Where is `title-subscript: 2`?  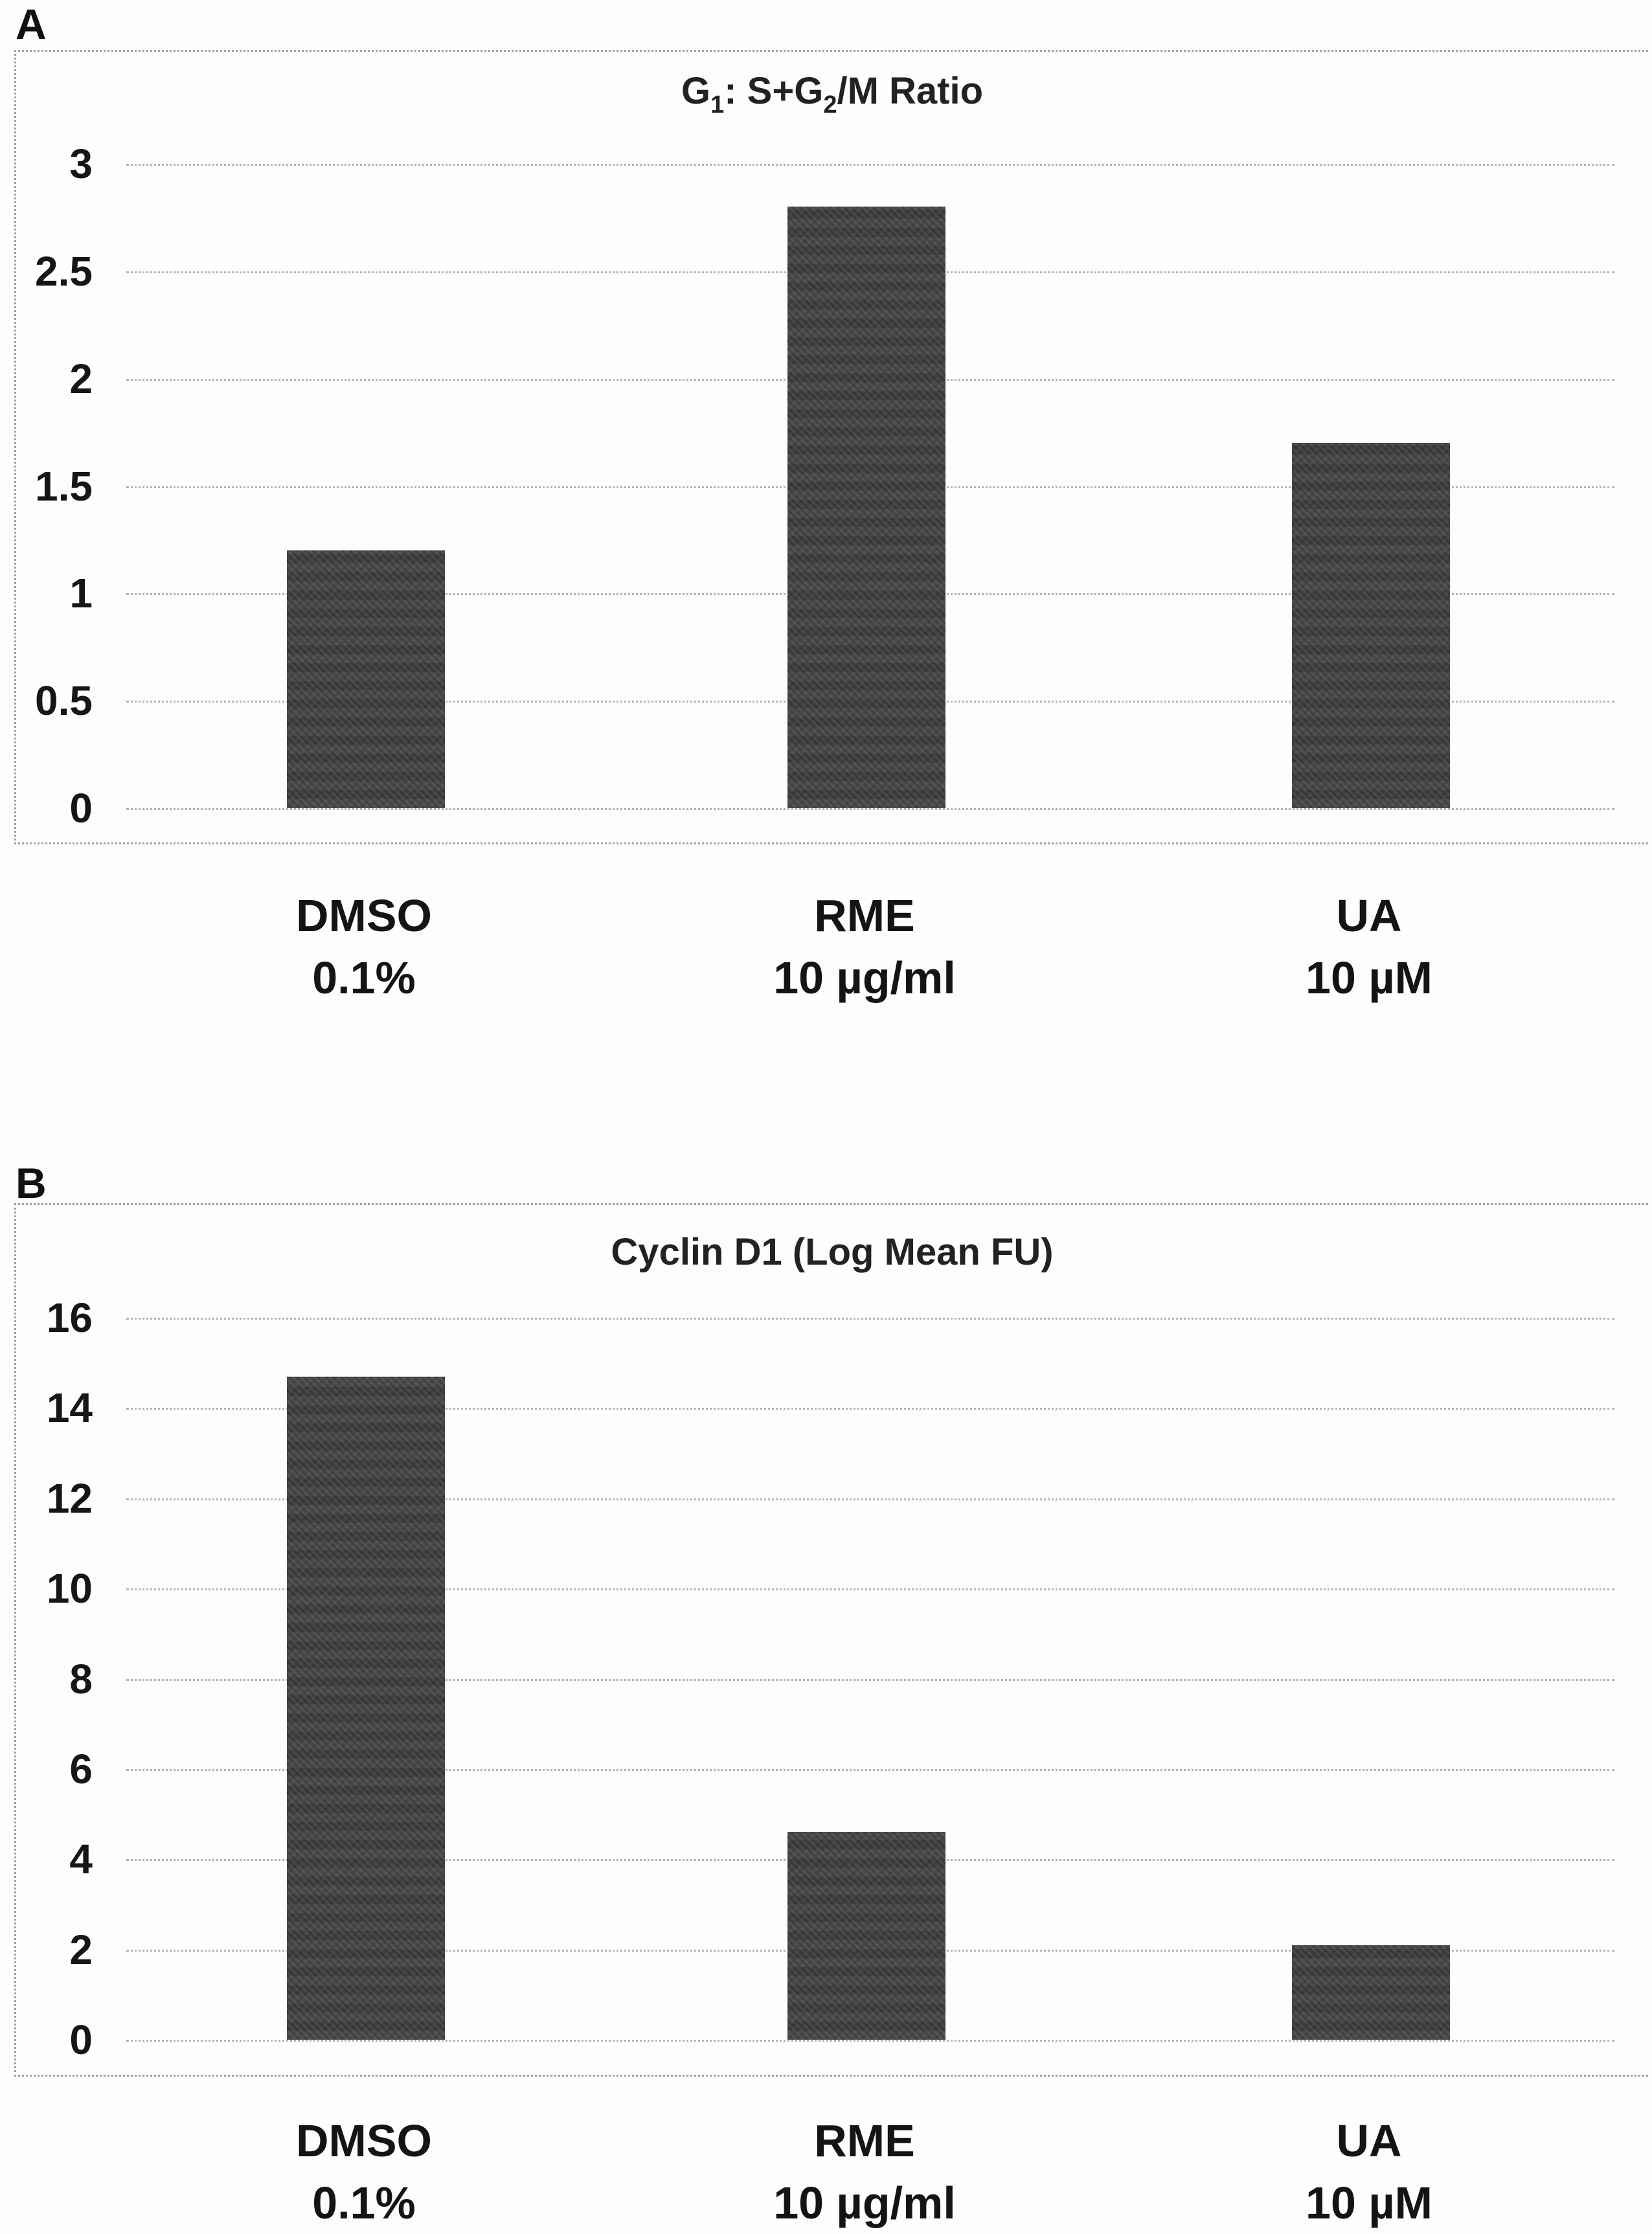
title-subscript: 2 is located at coordinates (830, 104).